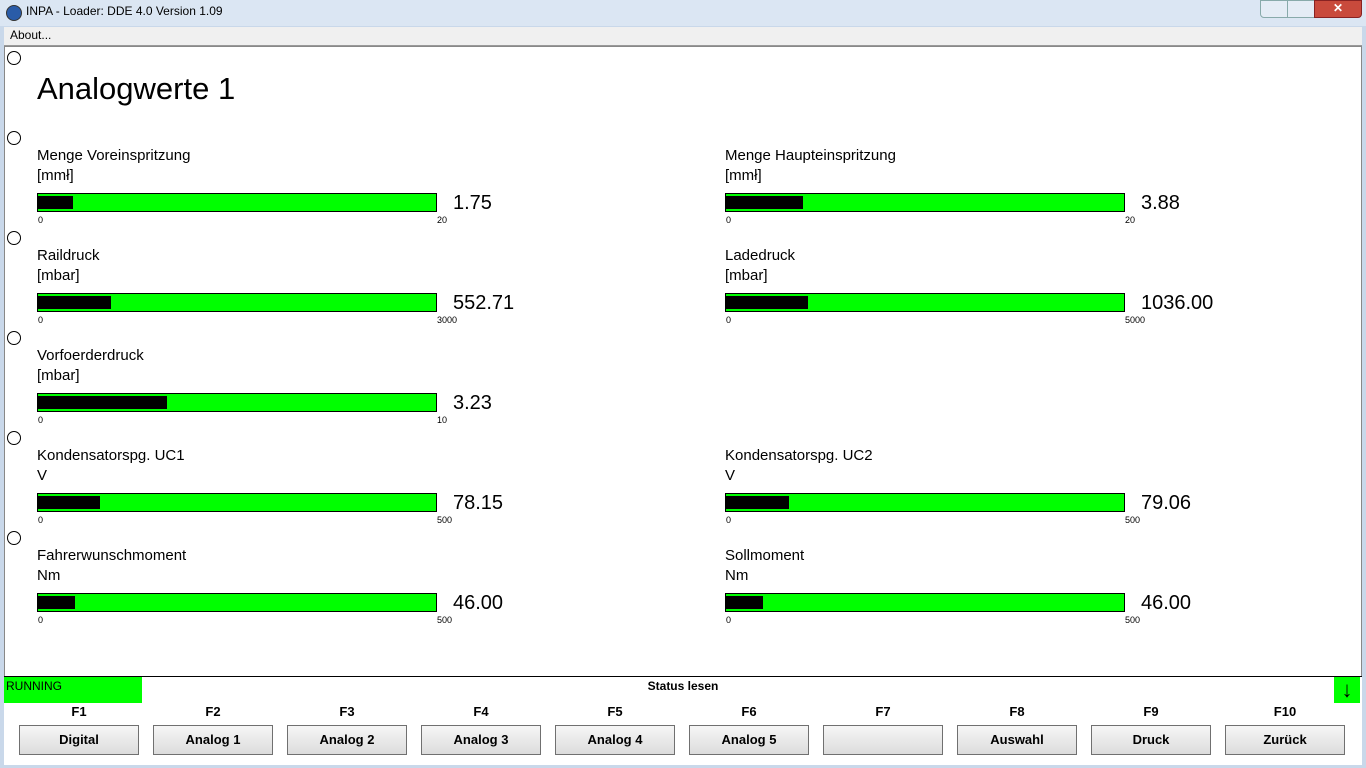  What do you see at coordinates (111, 455) in the screenshot?
I see `gauge-name: Kondensatorspg. UC1` at bounding box center [111, 455].